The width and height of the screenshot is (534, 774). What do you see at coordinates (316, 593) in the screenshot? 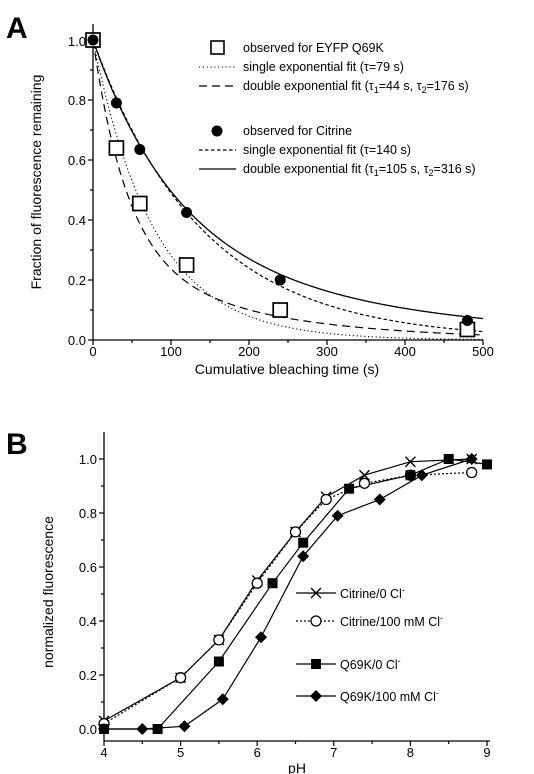
I see `legend-x-marker` at bounding box center [316, 593].